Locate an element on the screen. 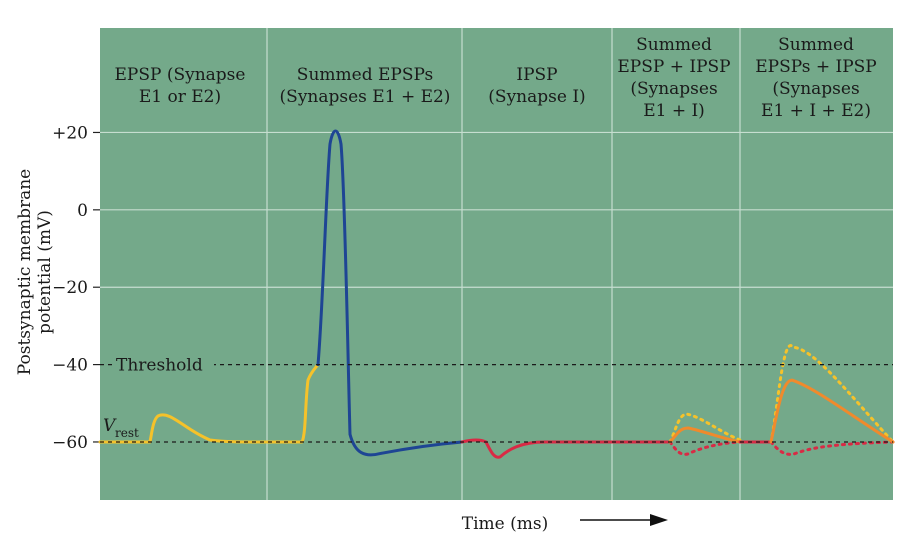 This screenshot has height=540, width=900. panel-title-1-line-1: (Synapses E1 + E2) is located at coordinates (365, 97).